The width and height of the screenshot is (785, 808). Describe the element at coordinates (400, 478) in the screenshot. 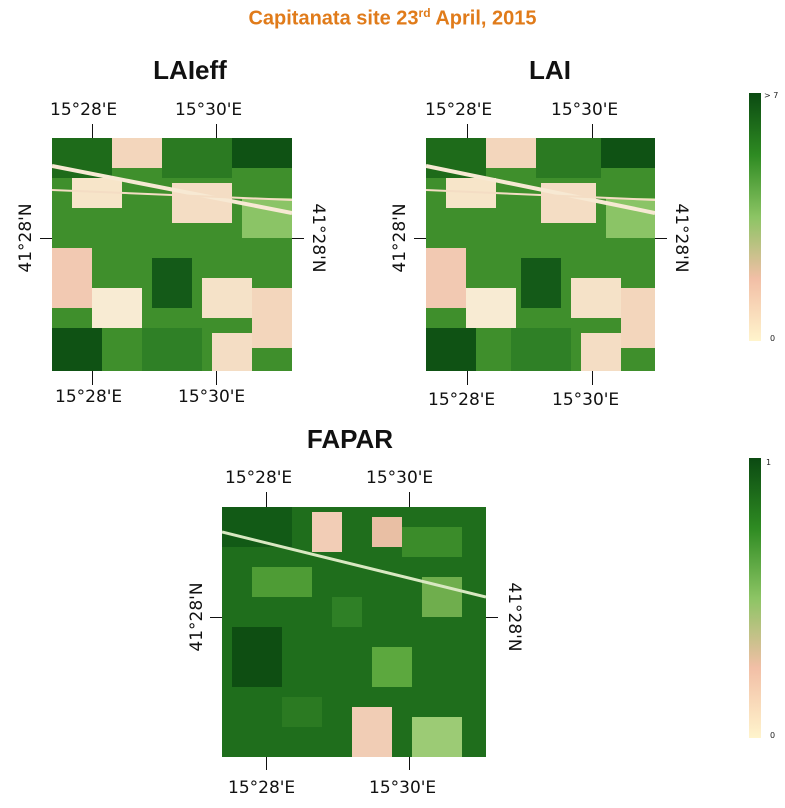

I see `fapar-lon-right-top: 15°30'E` at that location.